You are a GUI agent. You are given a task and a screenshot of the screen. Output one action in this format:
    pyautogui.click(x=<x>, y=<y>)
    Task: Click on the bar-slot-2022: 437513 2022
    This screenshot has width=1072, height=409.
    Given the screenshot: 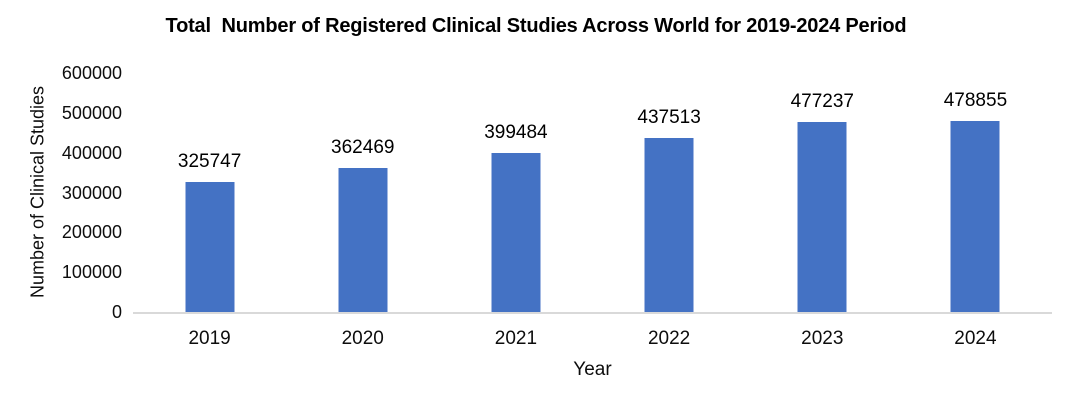 What is the action you would take?
    pyautogui.click(x=669, y=211)
    